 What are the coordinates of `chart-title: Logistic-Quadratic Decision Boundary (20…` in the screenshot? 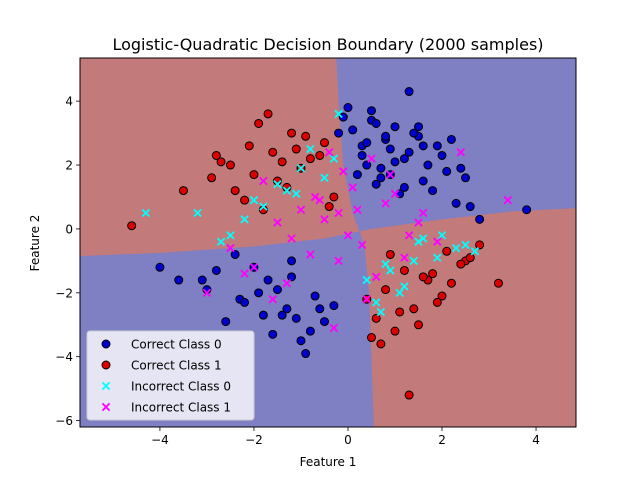 It's located at (327, 44).